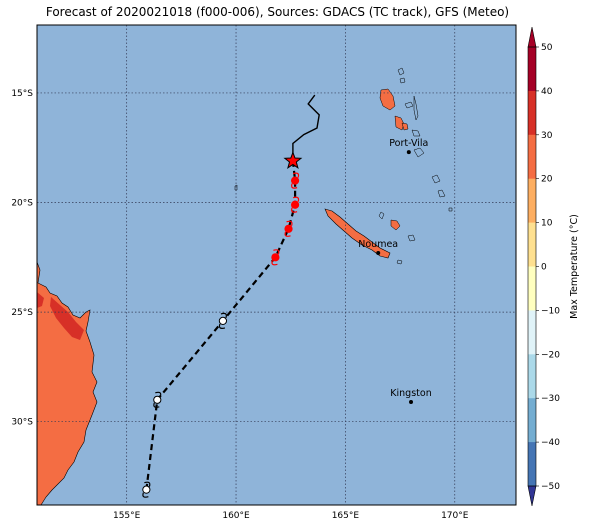  I want to click on colorbar-tick-label: −40, so click(550, 443).